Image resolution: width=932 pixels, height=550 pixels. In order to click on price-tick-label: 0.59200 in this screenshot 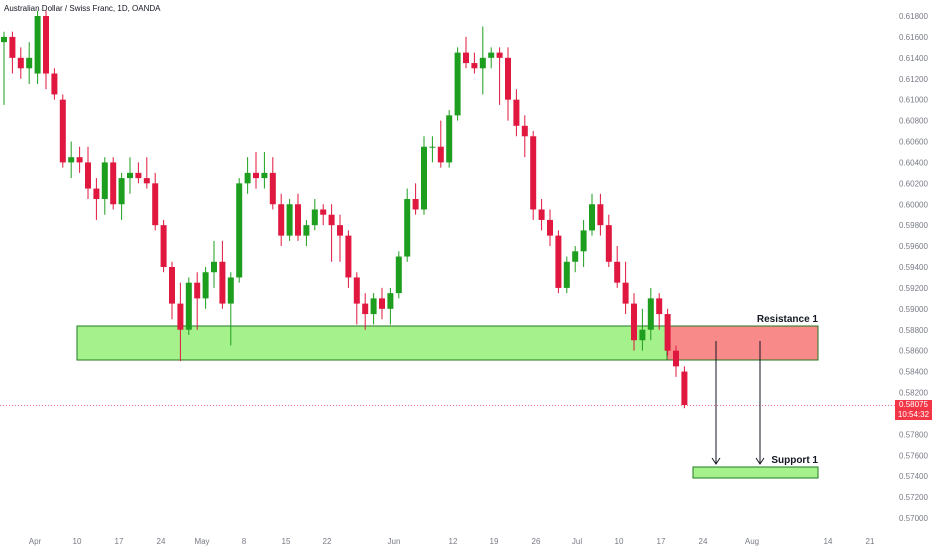, I will do `click(913, 288)`.